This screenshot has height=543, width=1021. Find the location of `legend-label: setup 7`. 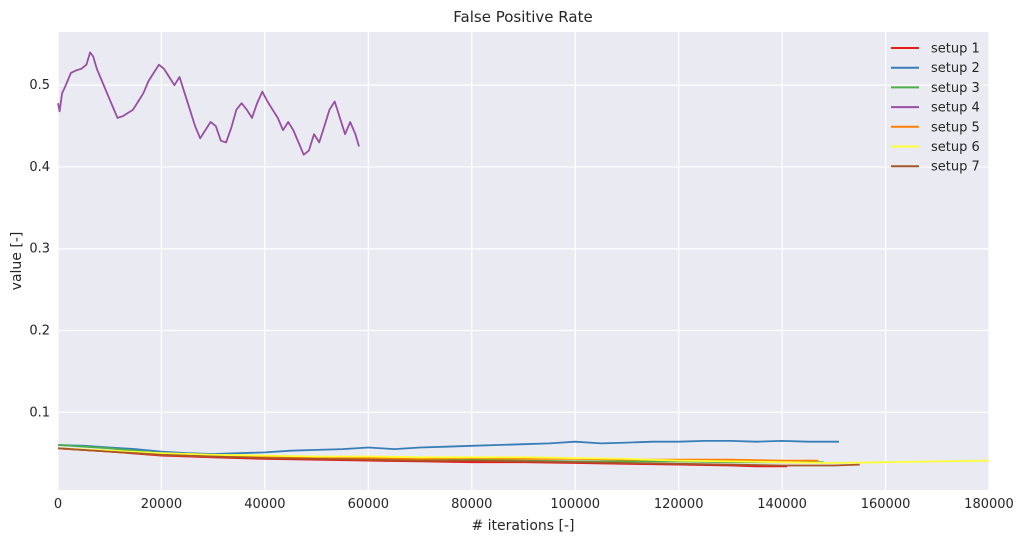

legend-label: setup 7 is located at coordinates (955, 167).